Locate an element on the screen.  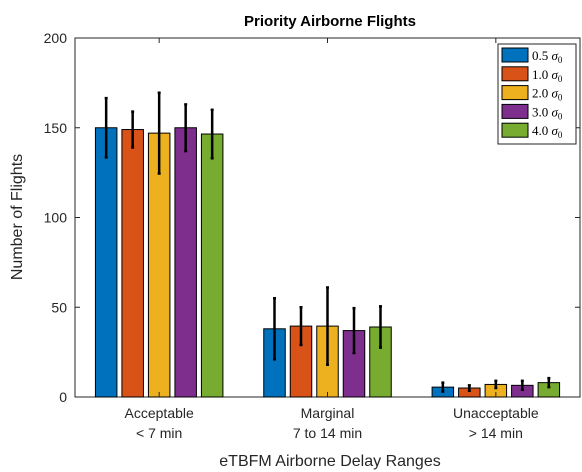
legend: 0.5 σ0 1.0 σ0 2.0 σ03.0 σ0 4.0 σ0 is located at coordinates (537, 94).